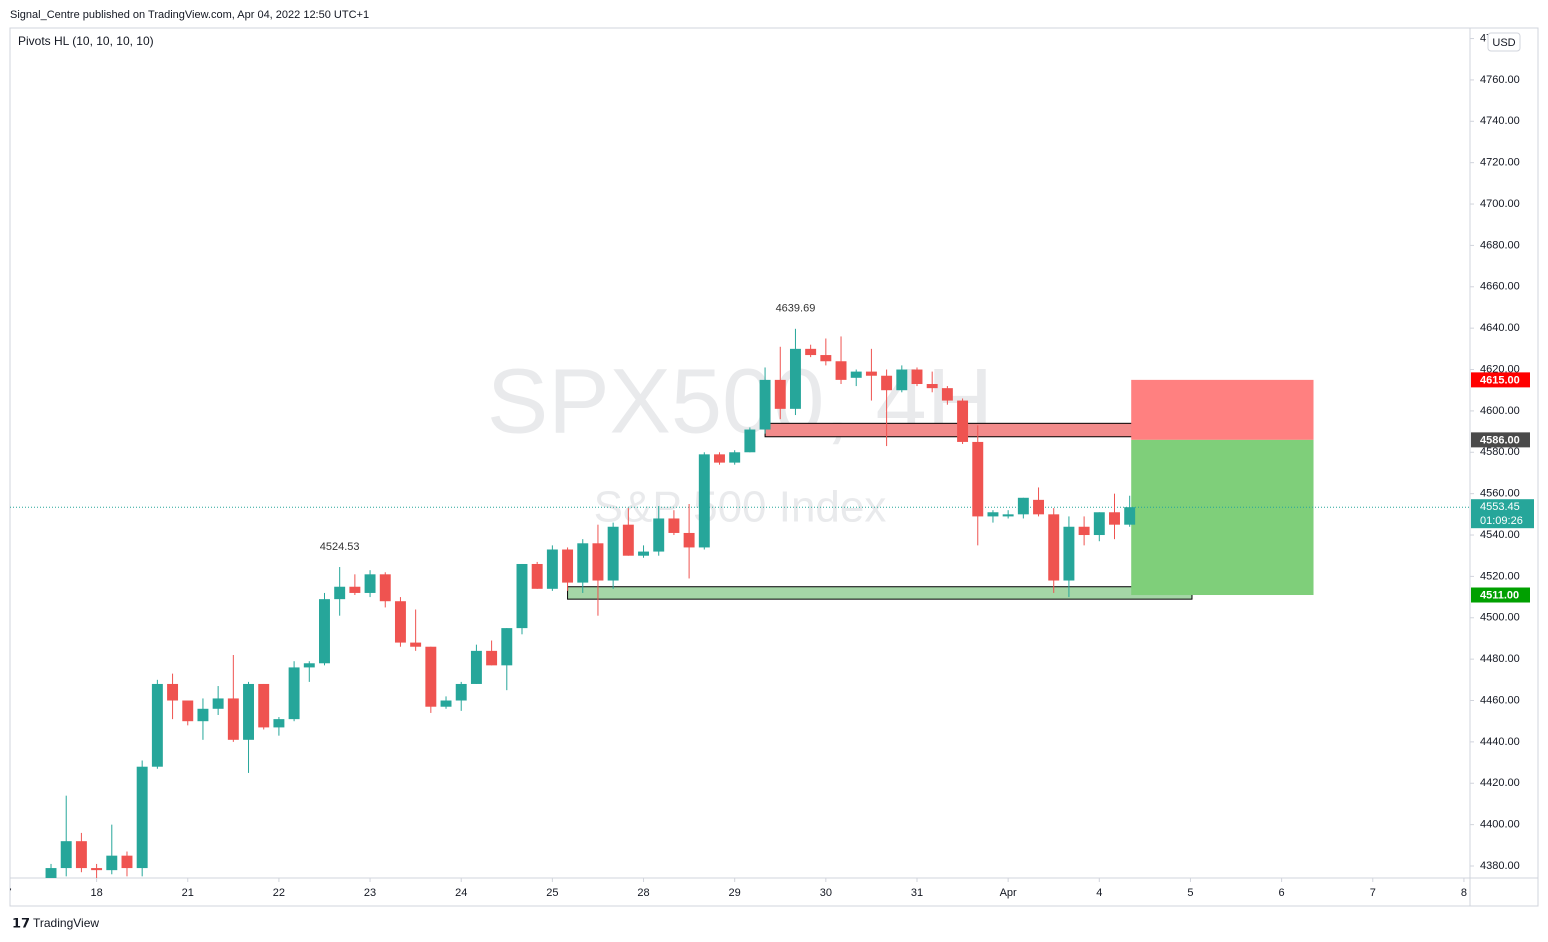  Describe the element at coordinates (21, 922) in the screenshot. I see `logo-mark: 𝟭𝟳` at that location.